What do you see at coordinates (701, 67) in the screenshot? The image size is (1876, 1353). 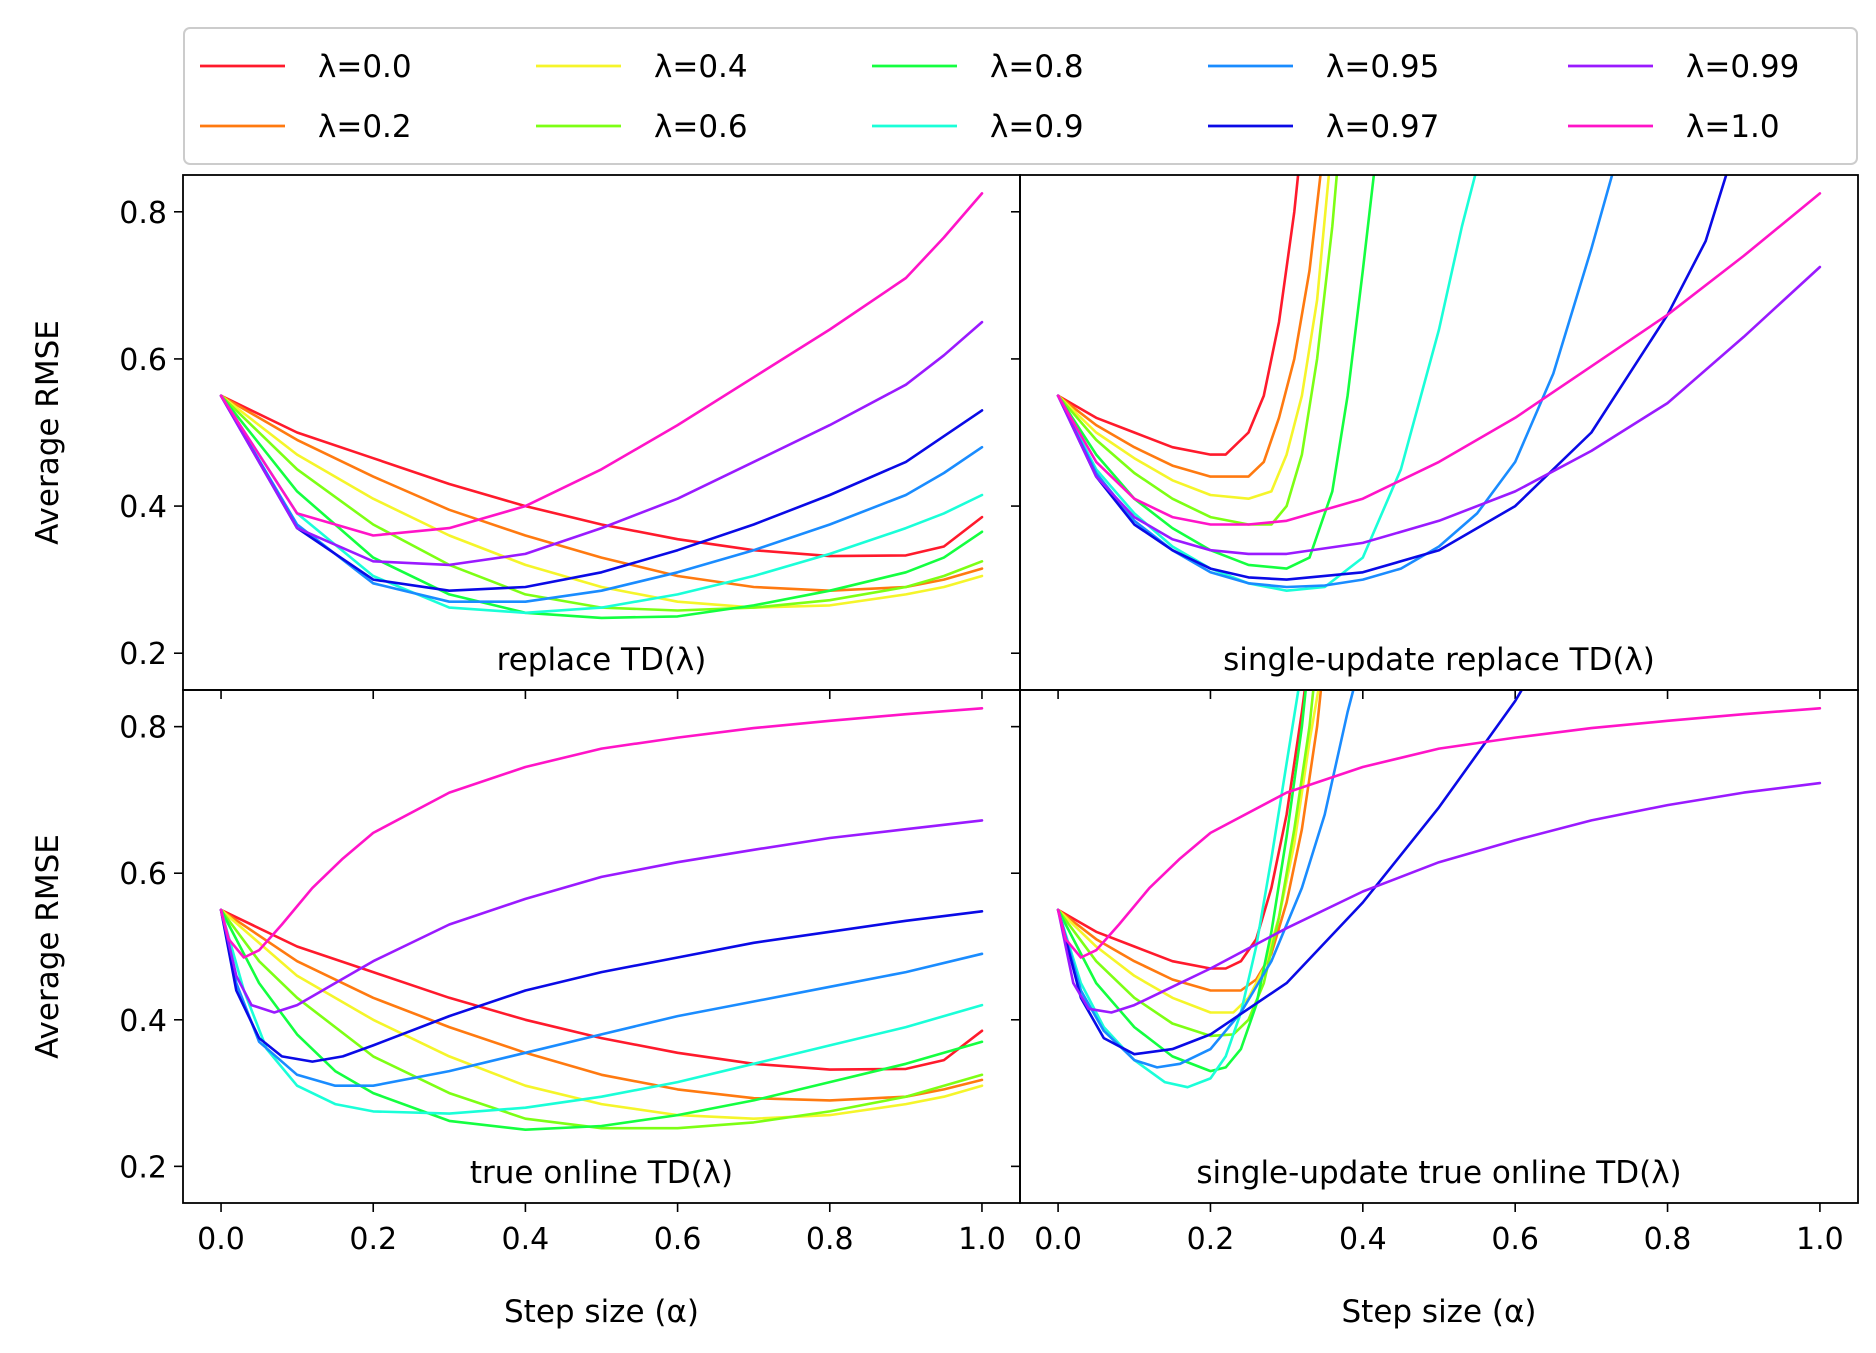 I see `legend-label: λ=0.4` at bounding box center [701, 67].